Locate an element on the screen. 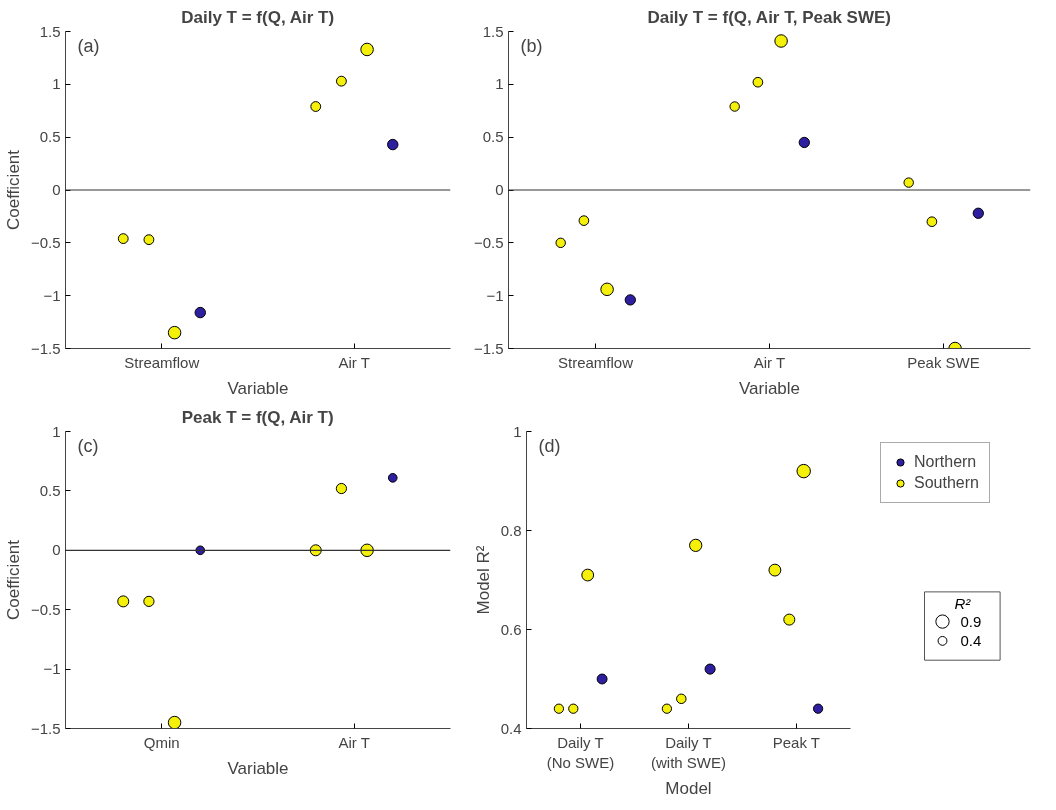 Image resolution: width=1056 pixels, height=810 pixels. y-axis-title: Model R² is located at coordinates (483, 580).